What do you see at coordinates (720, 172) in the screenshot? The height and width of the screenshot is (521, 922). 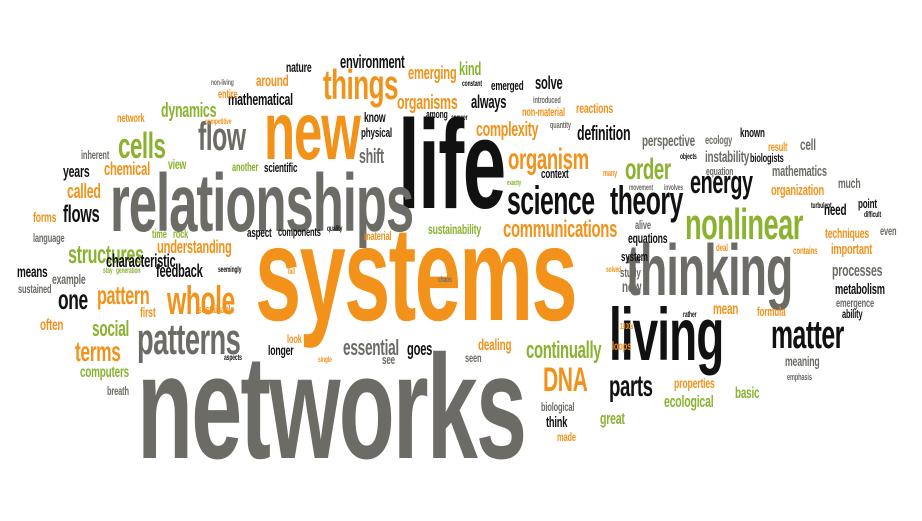 I see `word-equation: equation` at bounding box center [720, 172].